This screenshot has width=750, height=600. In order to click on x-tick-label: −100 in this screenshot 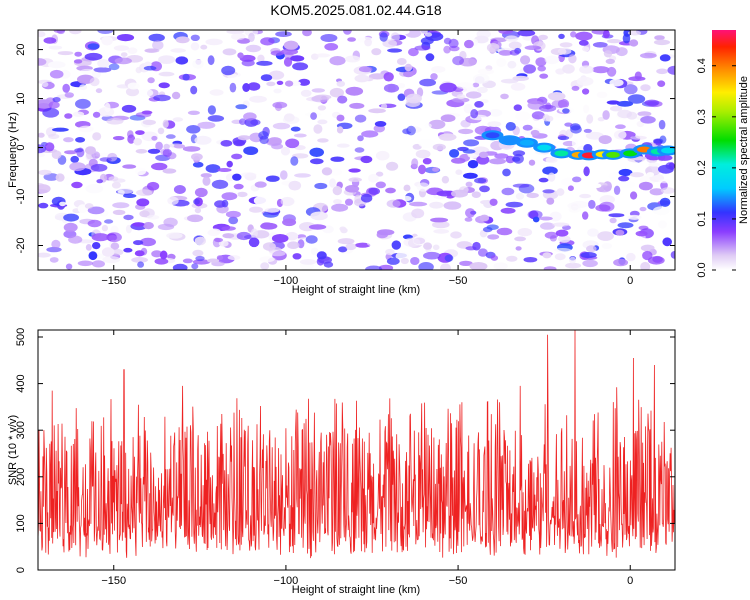, I will do `click(286, 581)`.